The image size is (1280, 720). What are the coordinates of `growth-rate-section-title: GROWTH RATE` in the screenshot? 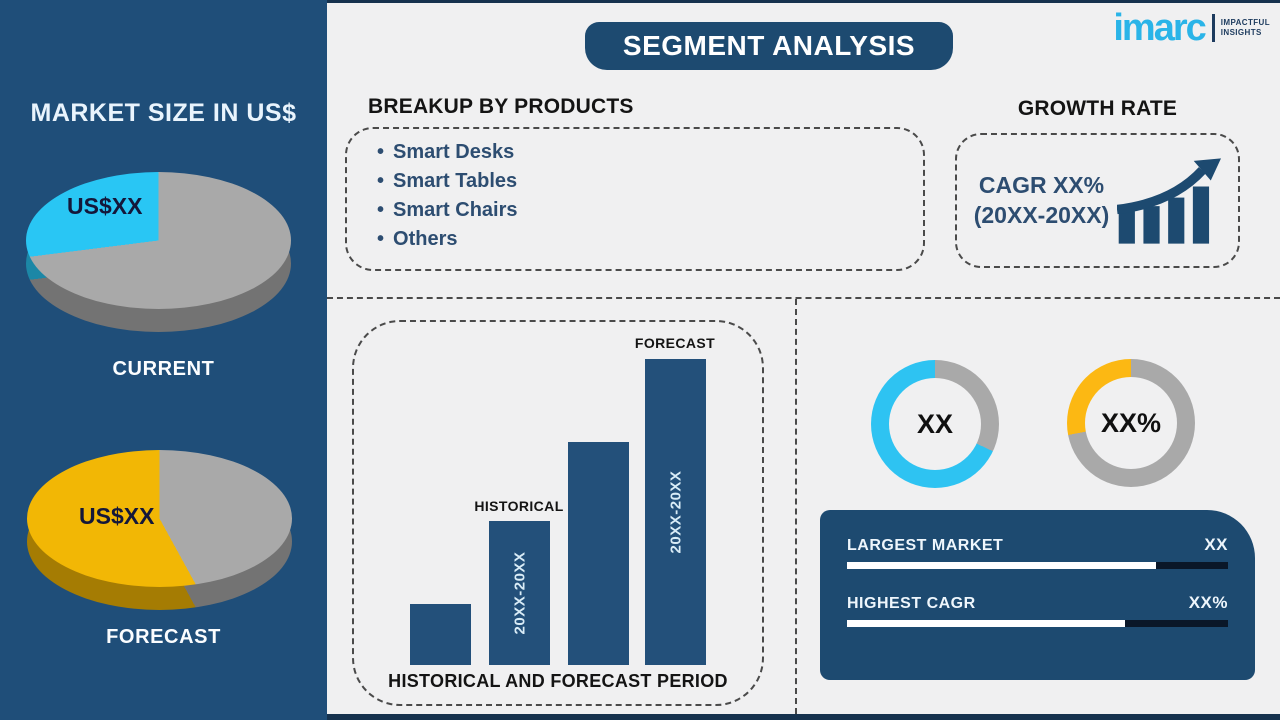 It's located at (1097, 108).